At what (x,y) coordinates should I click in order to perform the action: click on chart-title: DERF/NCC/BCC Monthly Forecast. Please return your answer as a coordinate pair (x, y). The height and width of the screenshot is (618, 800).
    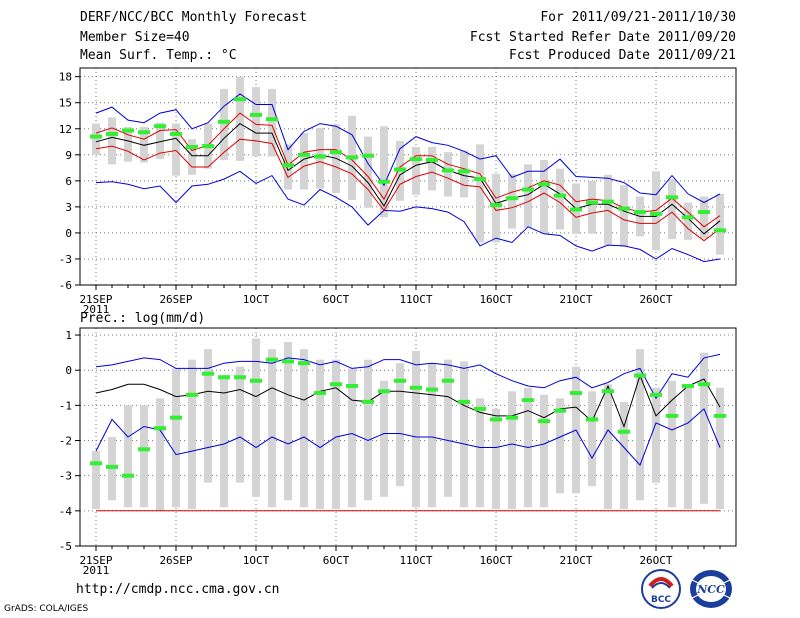
    Looking at the image, I should click on (193, 17).